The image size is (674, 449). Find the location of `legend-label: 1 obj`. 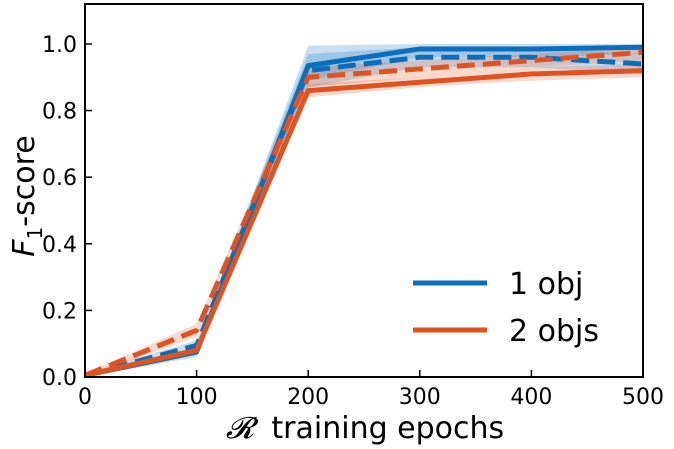

legend-label: 1 obj is located at coordinates (546, 284).